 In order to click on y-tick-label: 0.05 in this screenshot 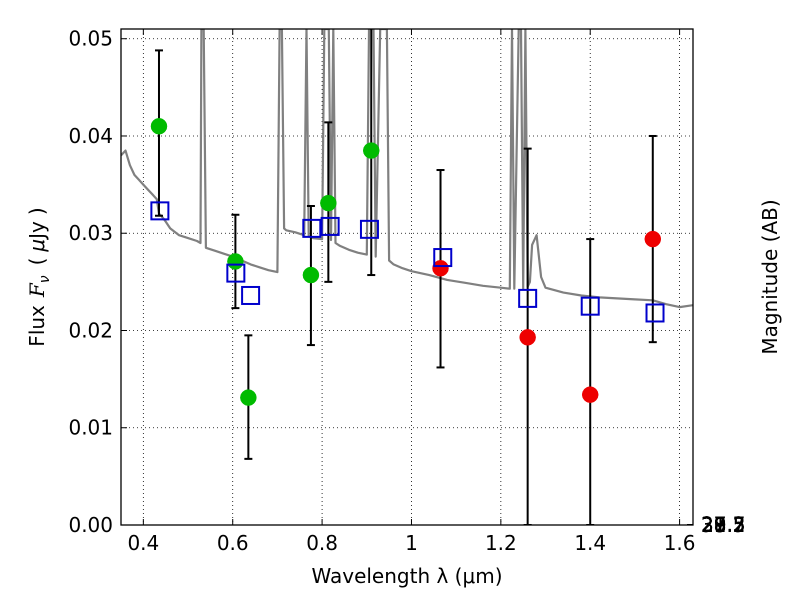, I will do `click(90, 39)`.